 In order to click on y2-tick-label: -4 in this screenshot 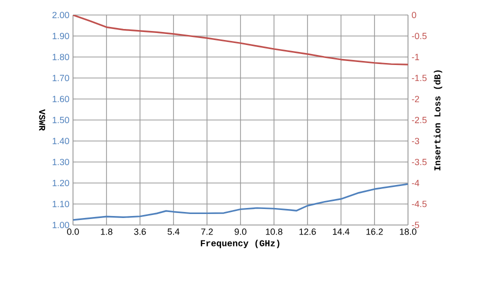, I will do `click(416, 183)`.